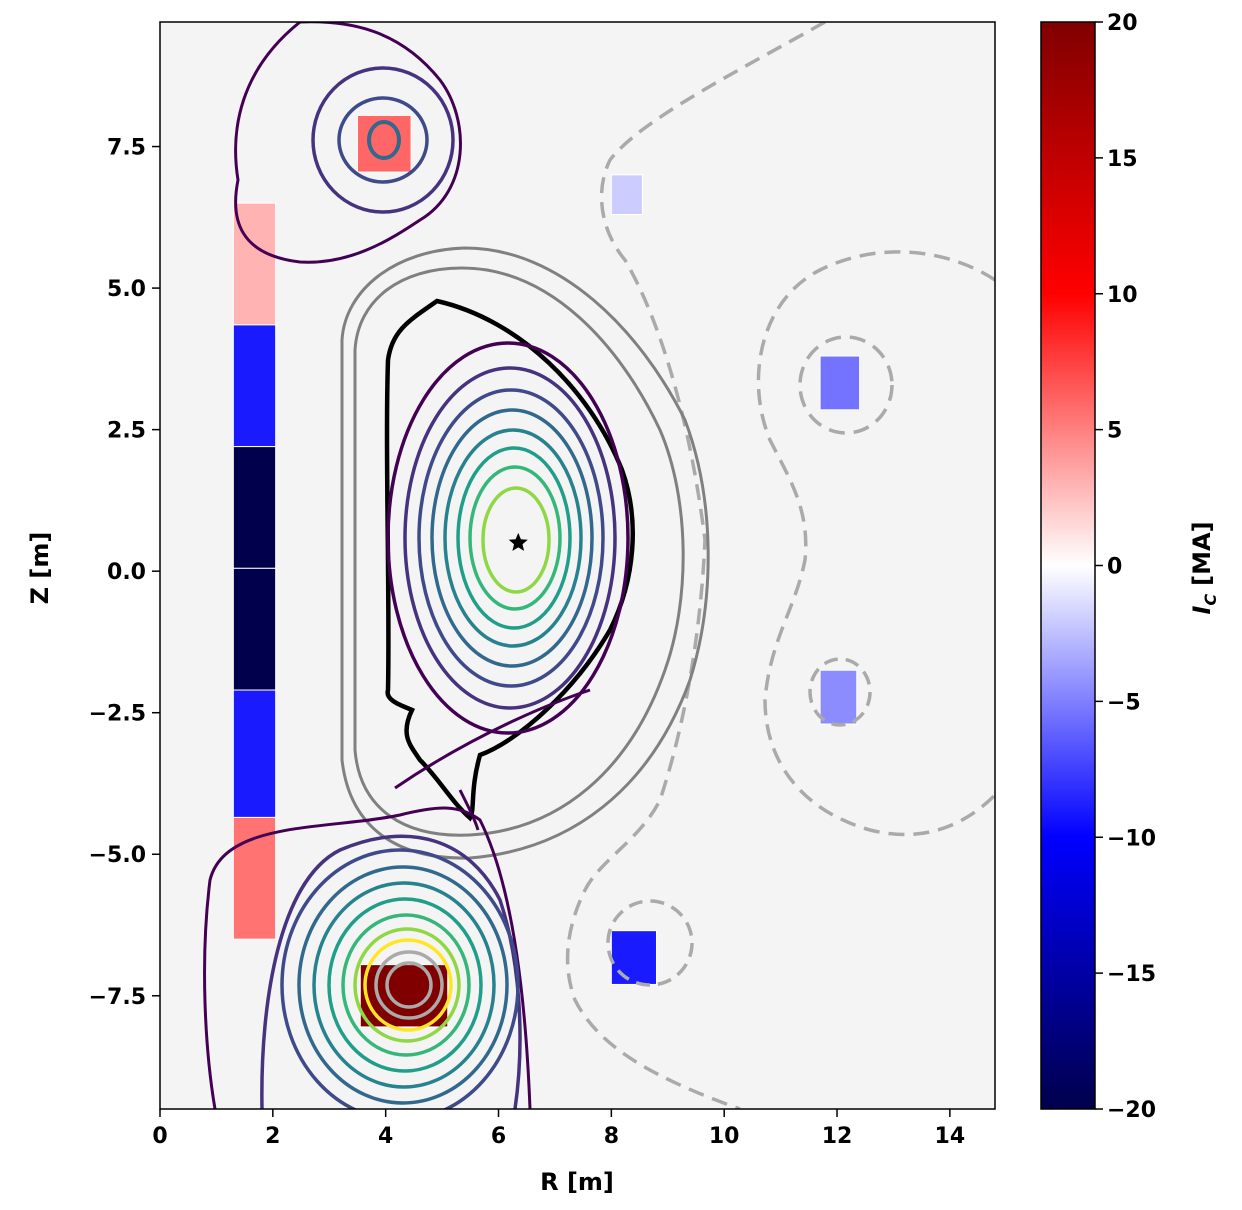 This screenshot has height=1210, width=1242. I want to click on y-tick-label: 0.0, so click(126, 572).